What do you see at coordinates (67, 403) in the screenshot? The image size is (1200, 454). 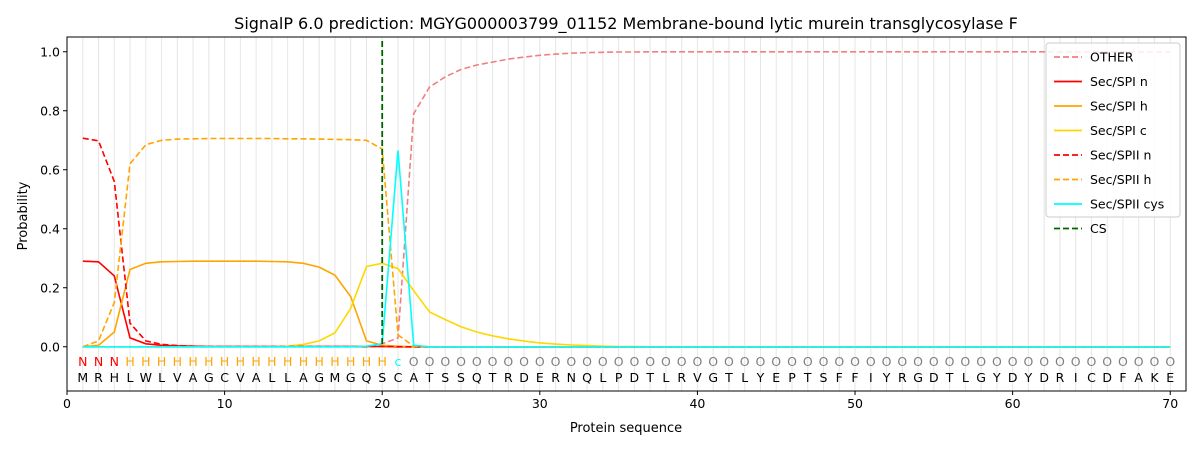 I see `x-tick-label: 0` at bounding box center [67, 403].